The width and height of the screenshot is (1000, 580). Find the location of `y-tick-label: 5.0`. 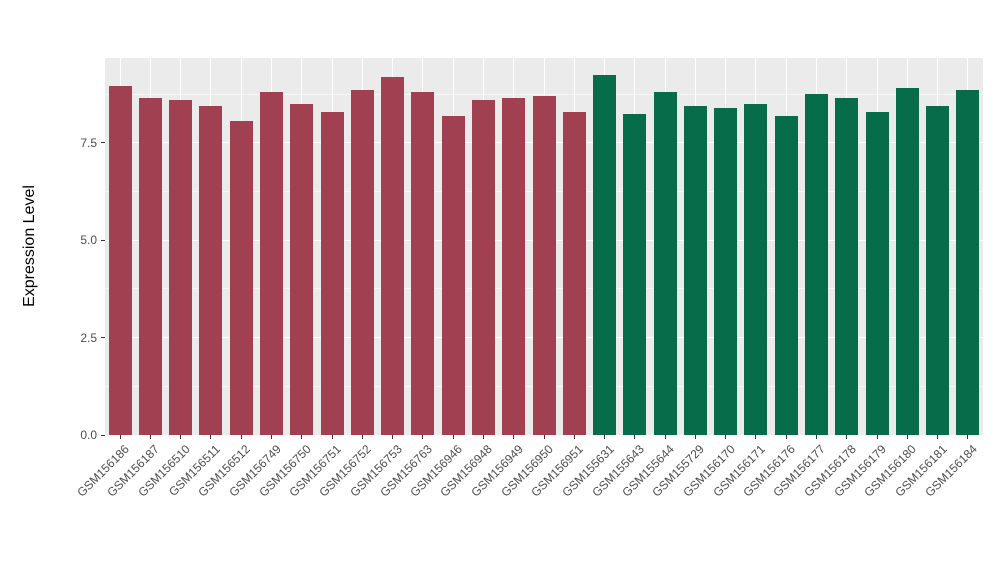

y-tick-label: 5.0 is located at coordinates (88, 240).